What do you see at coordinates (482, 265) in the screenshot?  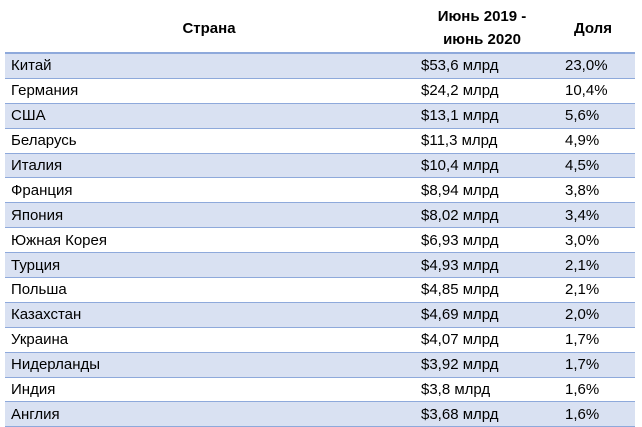 I see `value-cell: $4,93 млрд` at bounding box center [482, 265].